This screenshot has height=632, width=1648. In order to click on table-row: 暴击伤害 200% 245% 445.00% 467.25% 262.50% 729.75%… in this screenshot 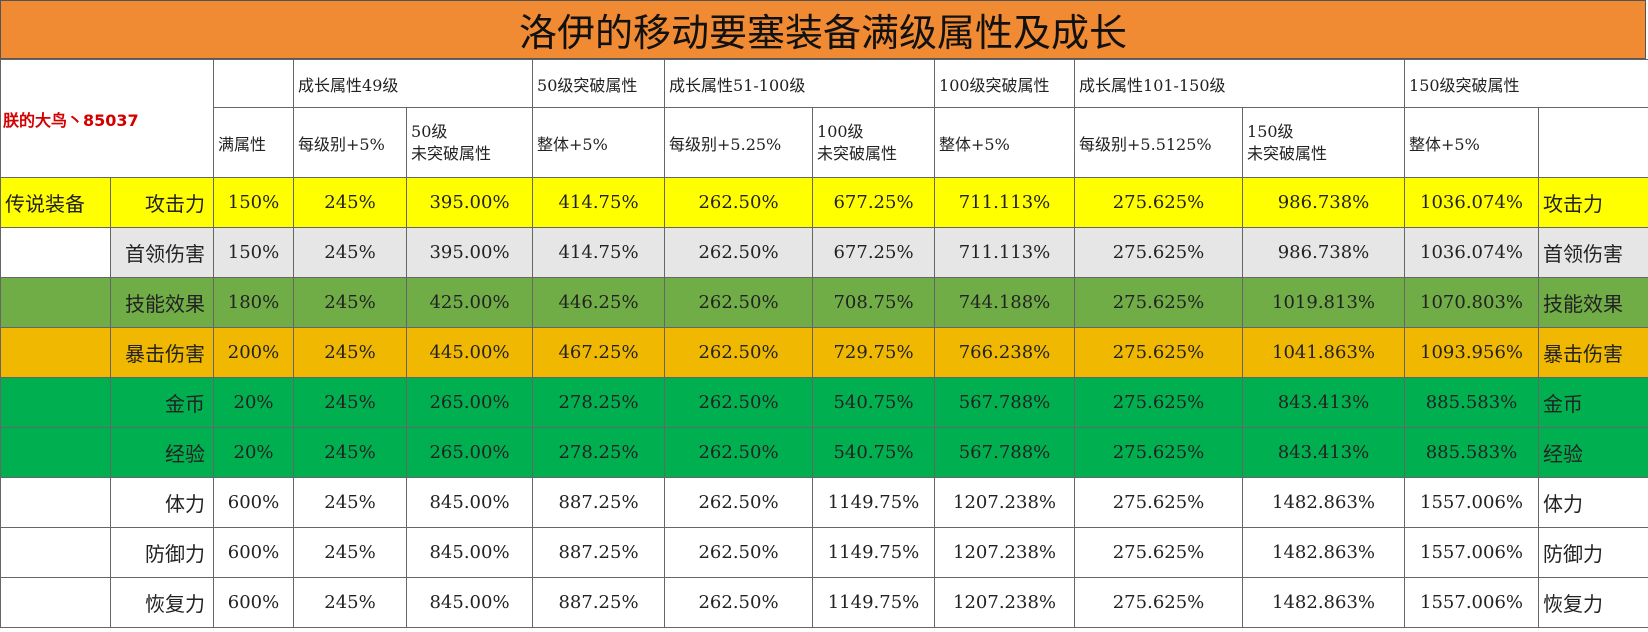, I will do `click(824, 352)`.